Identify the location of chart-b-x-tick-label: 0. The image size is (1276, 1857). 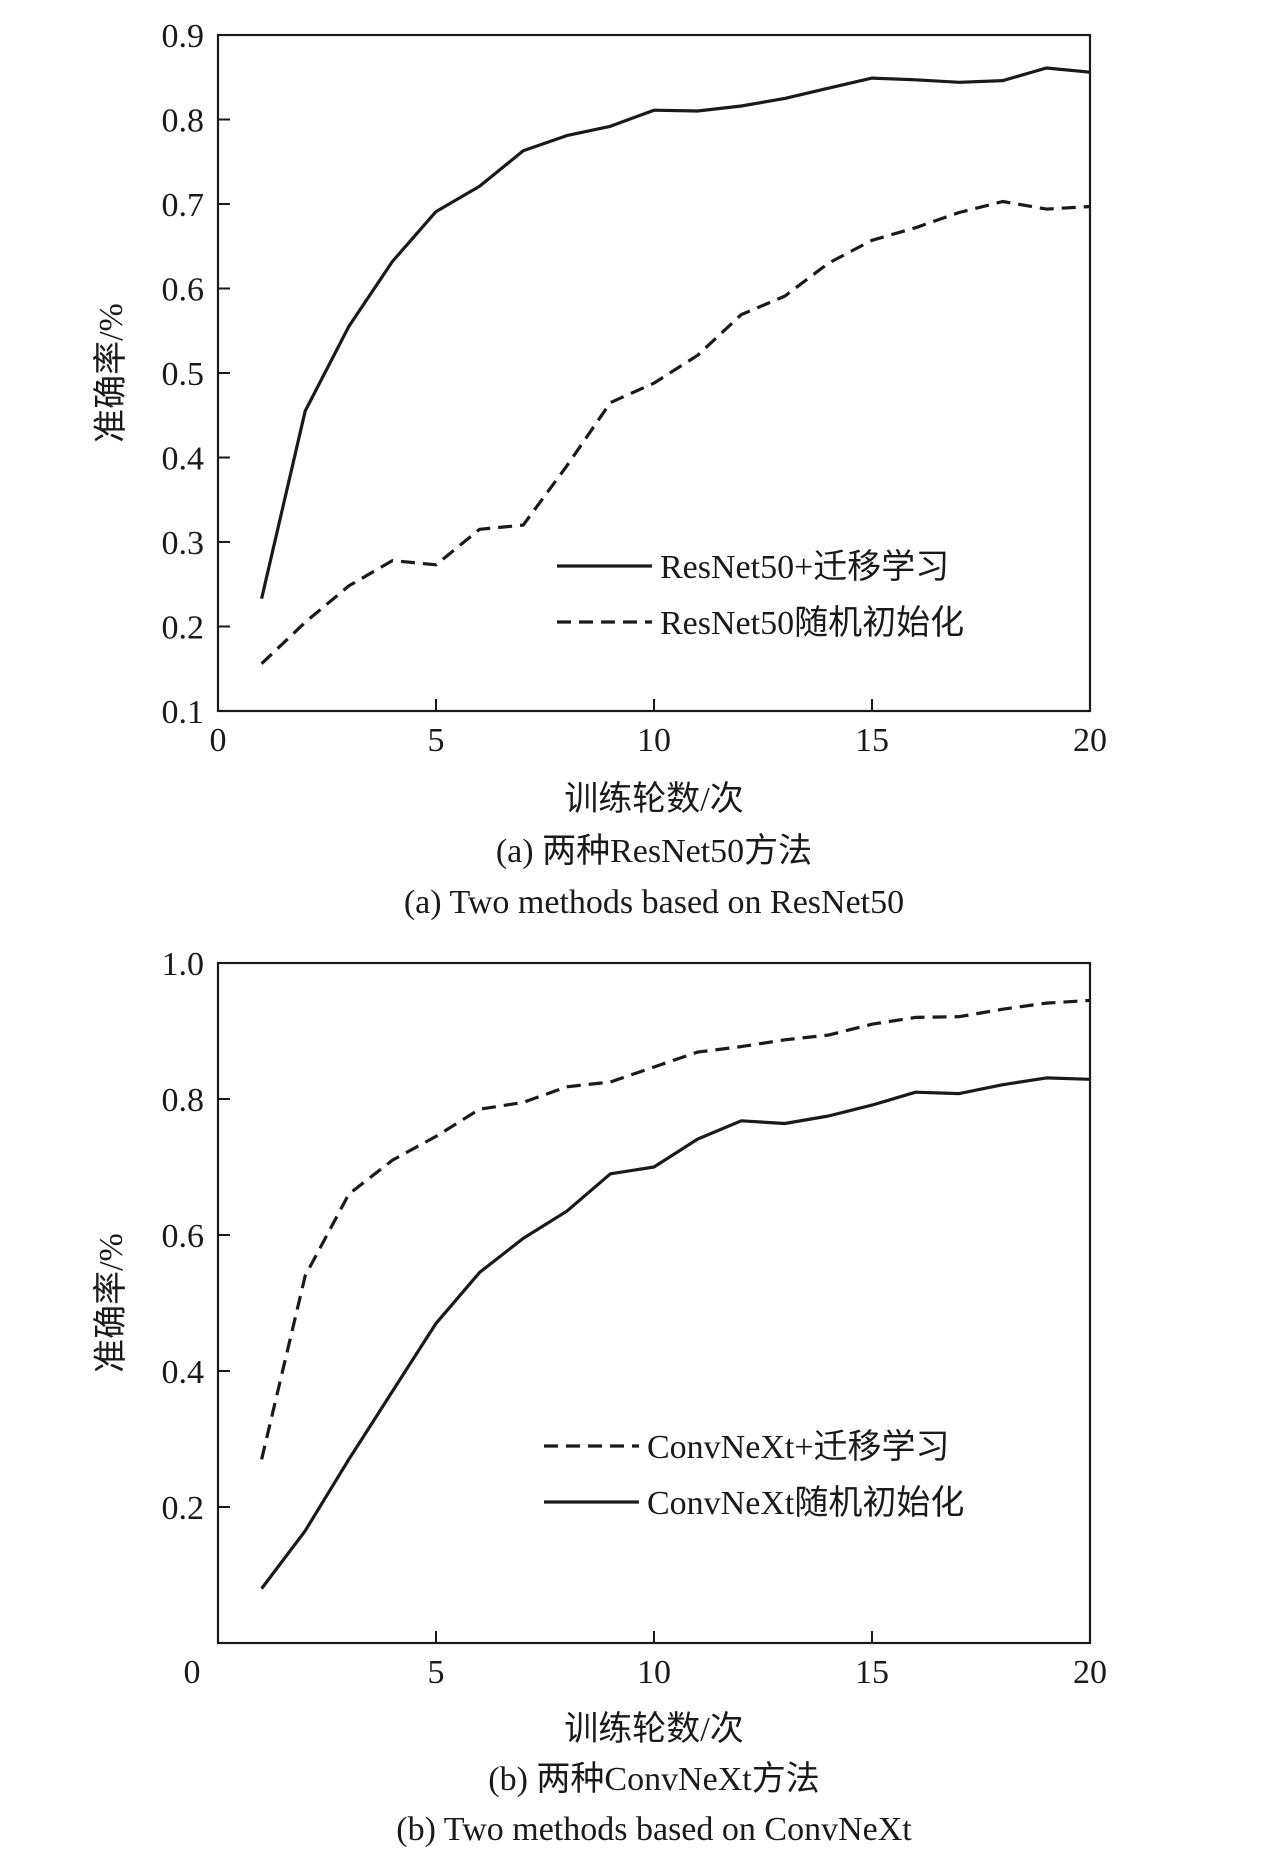
(192, 1672).